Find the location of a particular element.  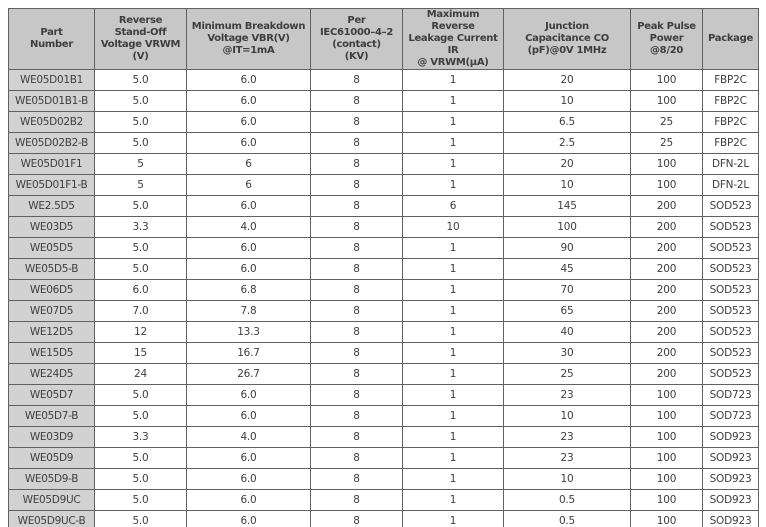

cell-co: 70 is located at coordinates (567, 290).